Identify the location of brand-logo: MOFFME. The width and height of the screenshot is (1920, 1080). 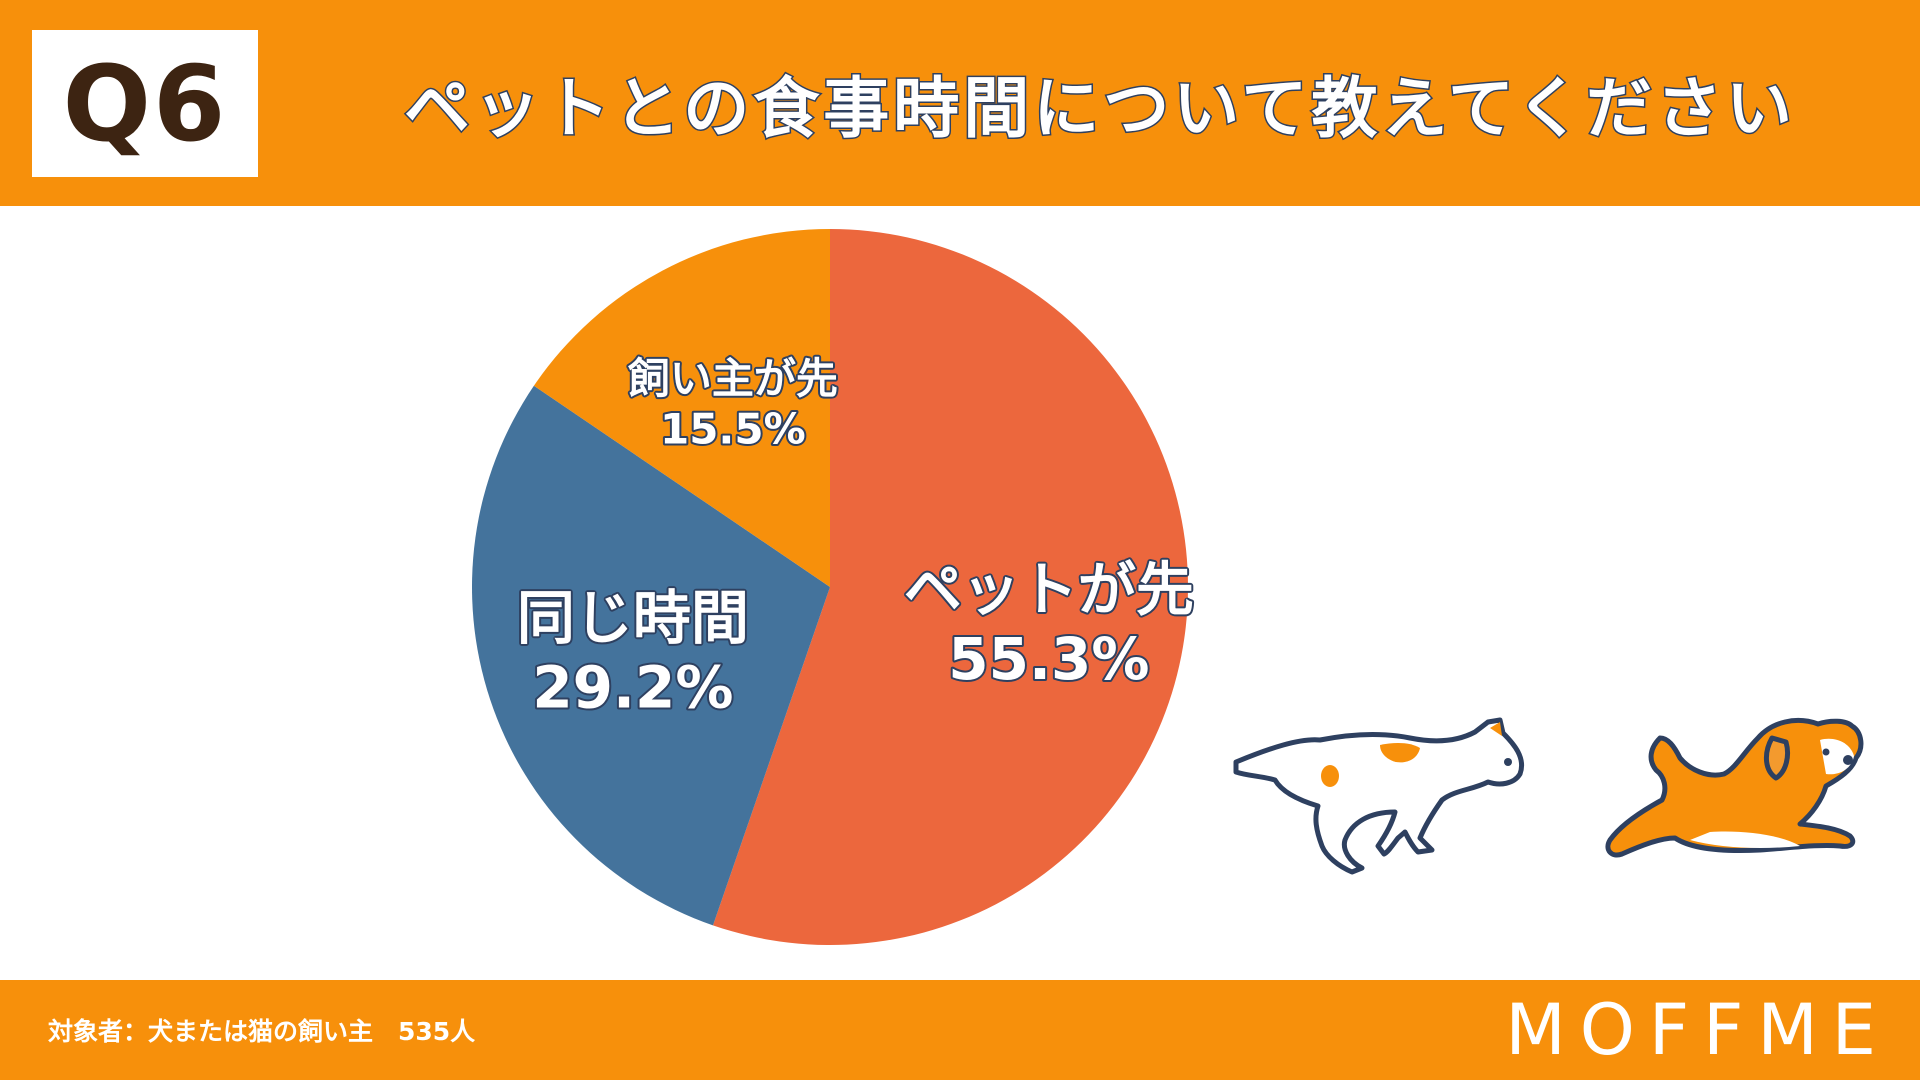
(1697, 1030).